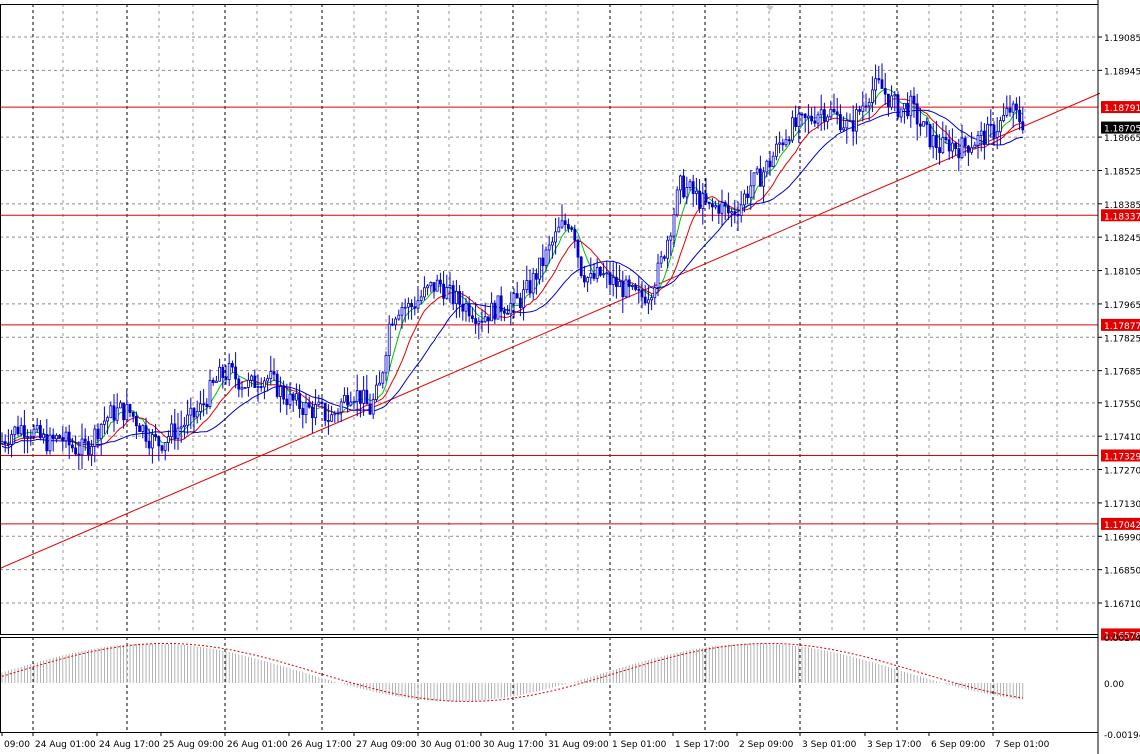  I want to click on price-tick-label: 1.16850, so click(1122, 572).